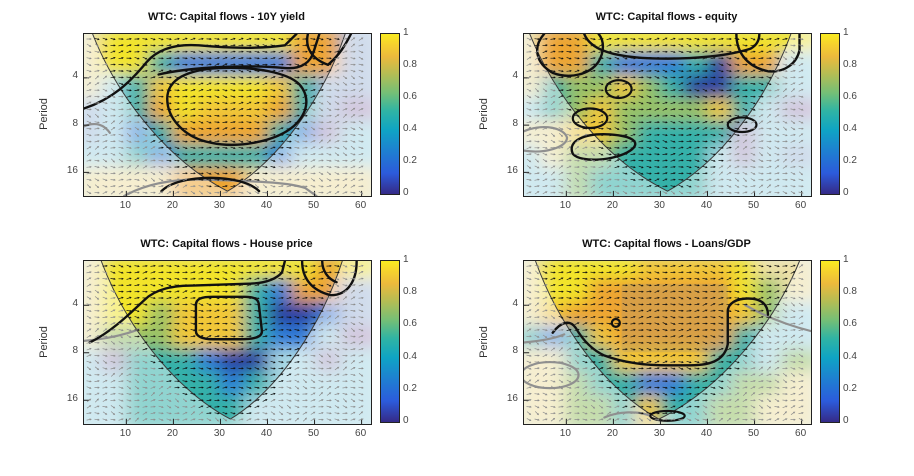 This screenshot has width=914, height=476. I want to click on panel-title: WTC: Capital flows - equity, so click(666, 17).